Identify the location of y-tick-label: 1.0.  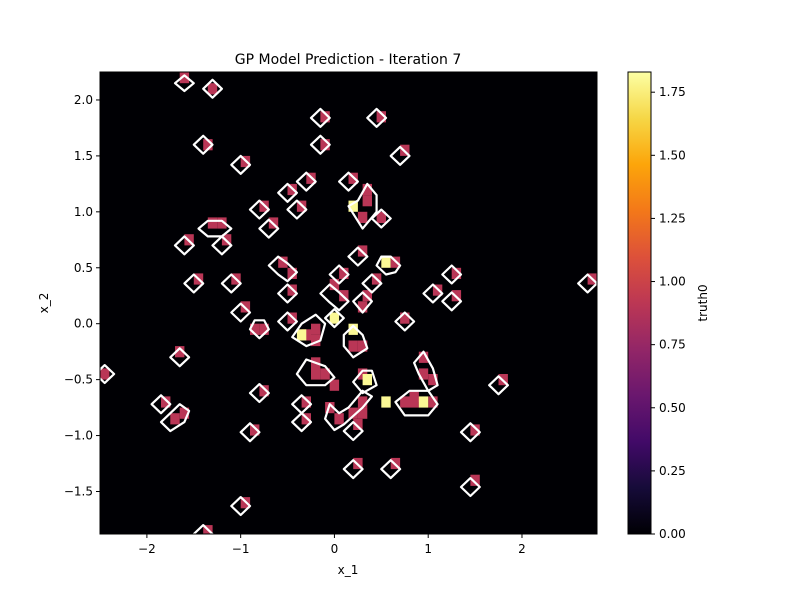
(83, 212).